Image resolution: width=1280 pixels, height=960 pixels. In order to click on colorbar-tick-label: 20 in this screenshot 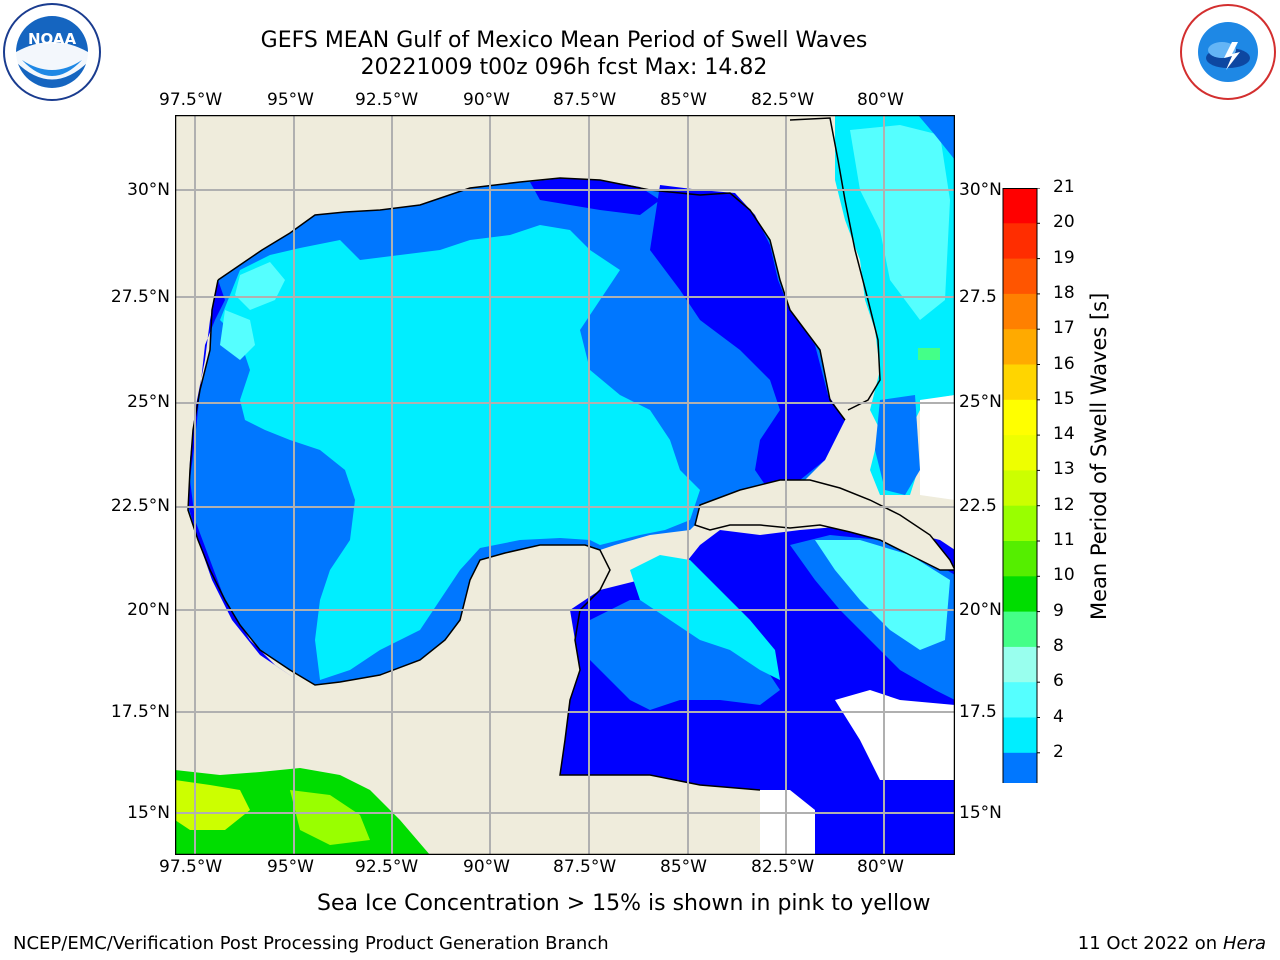, I will do `click(1064, 222)`.